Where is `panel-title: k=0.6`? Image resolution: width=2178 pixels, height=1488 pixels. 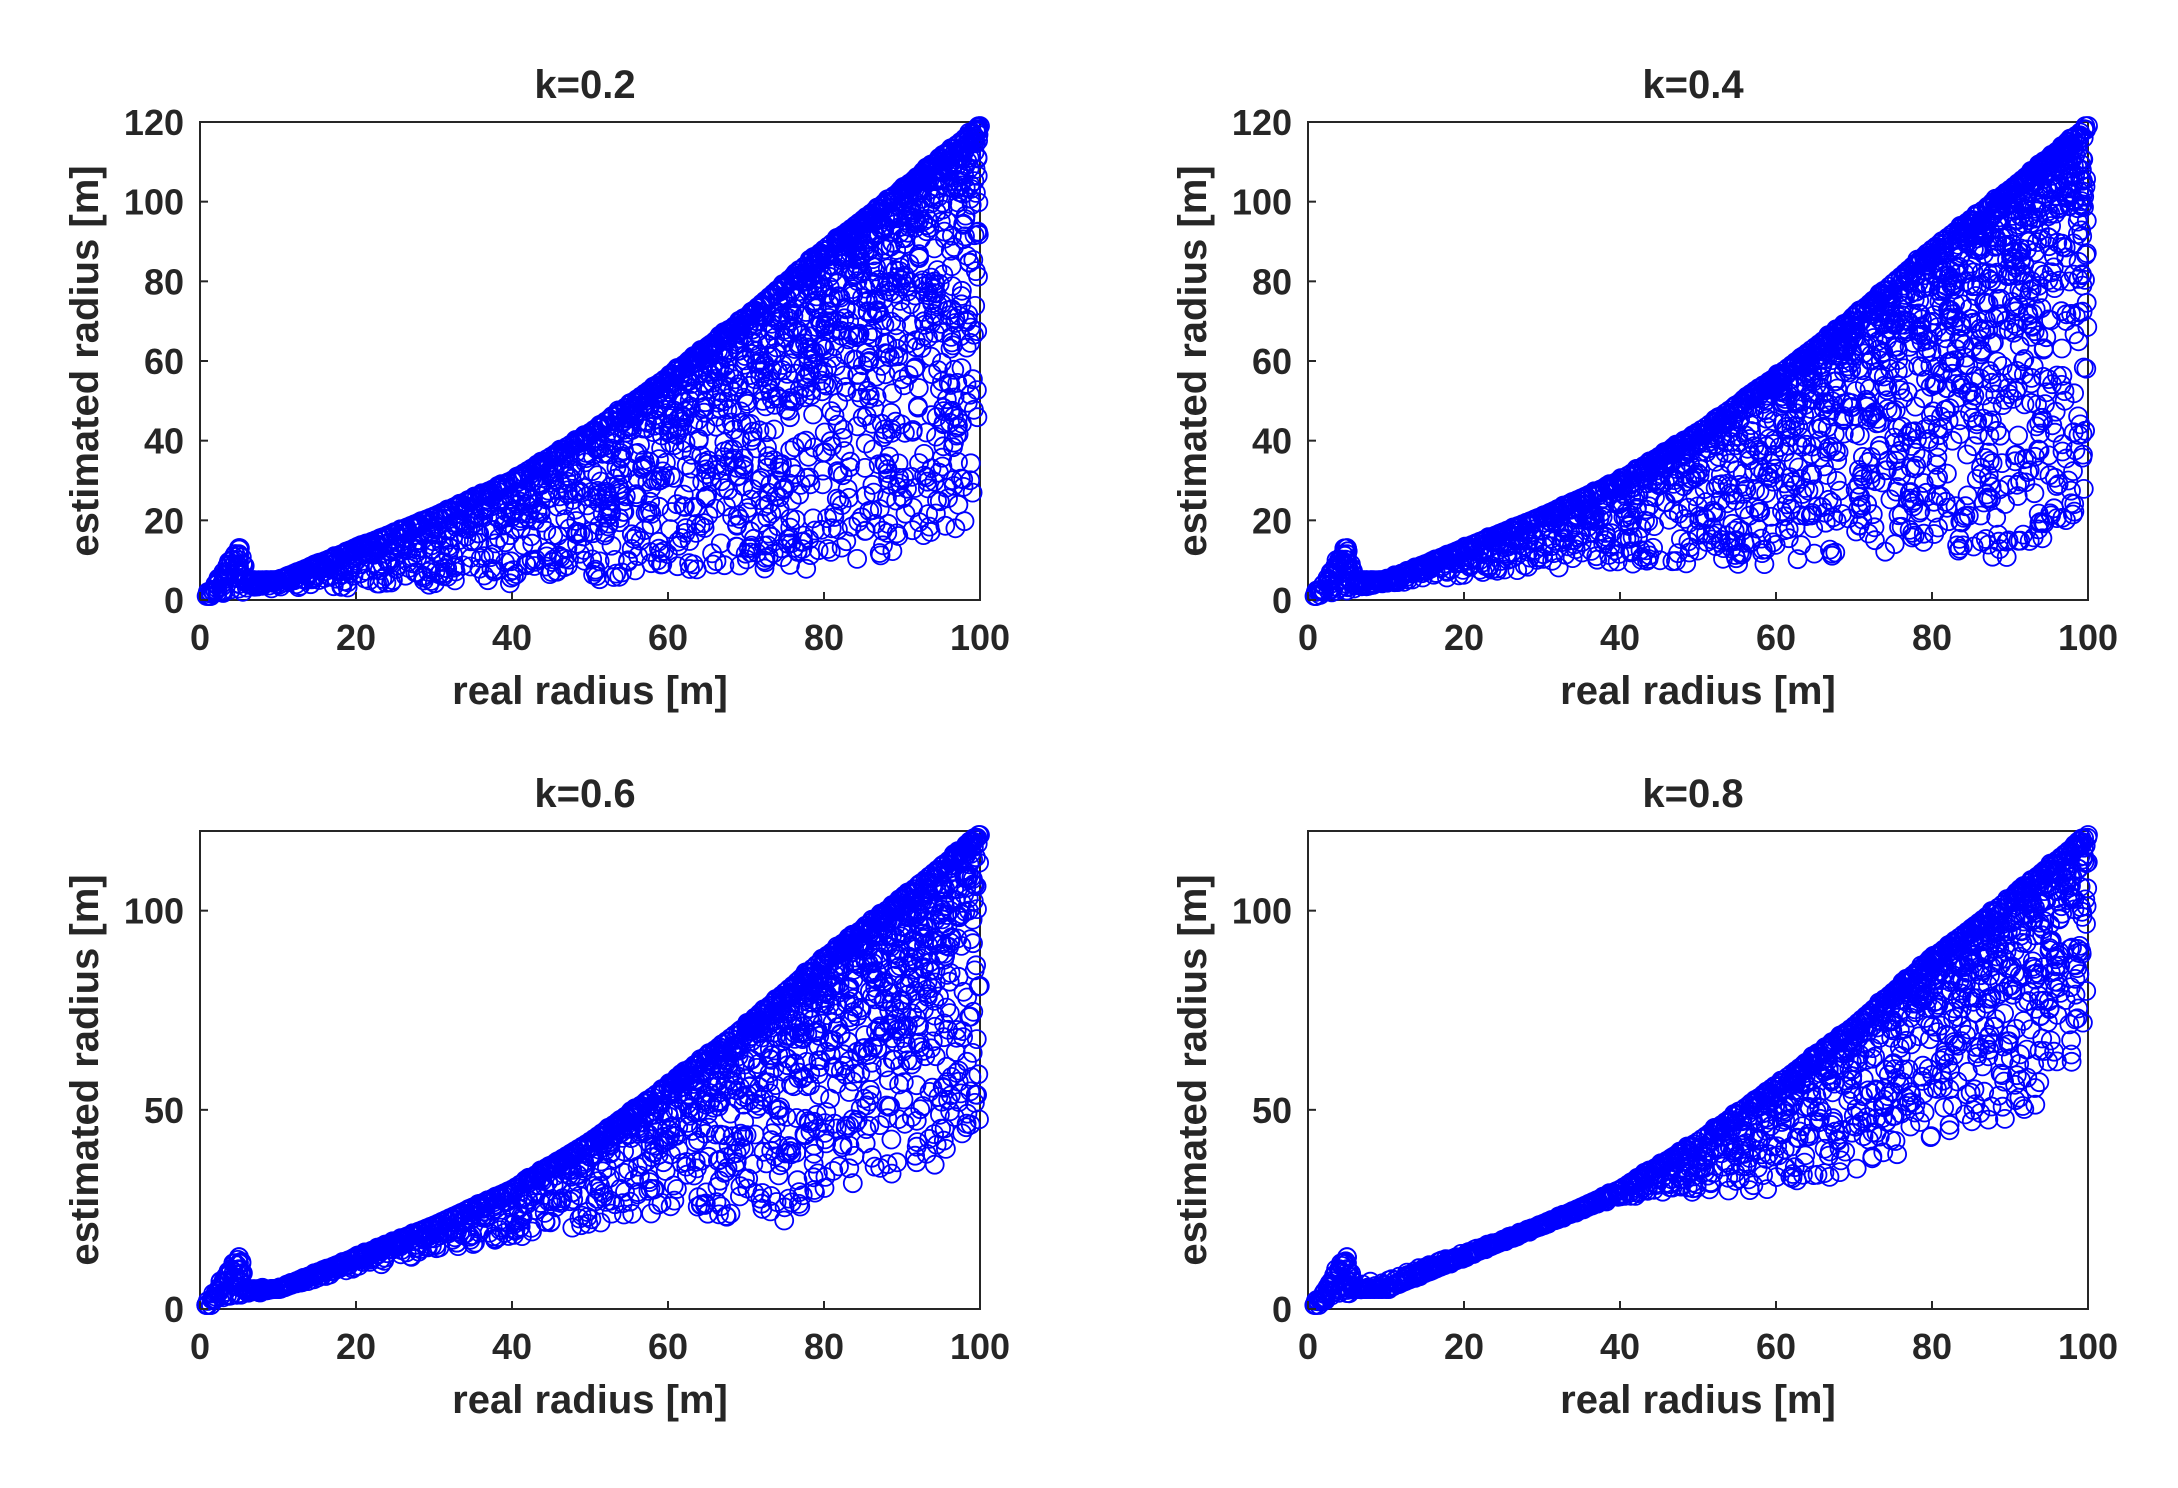
panel-title: k=0.6 is located at coordinates (584, 794).